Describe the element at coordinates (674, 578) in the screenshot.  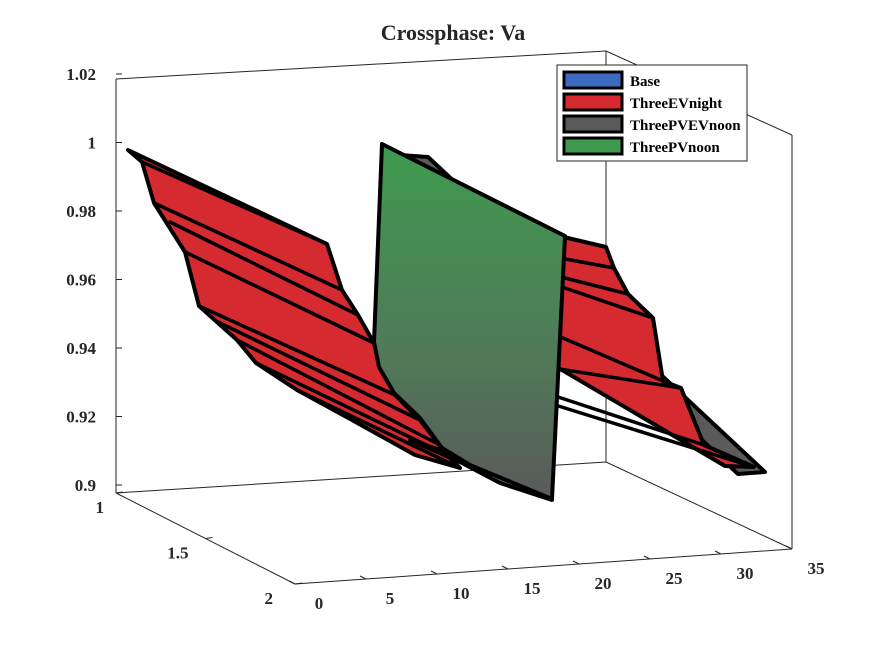
I see `x-tick-label: 25` at that location.